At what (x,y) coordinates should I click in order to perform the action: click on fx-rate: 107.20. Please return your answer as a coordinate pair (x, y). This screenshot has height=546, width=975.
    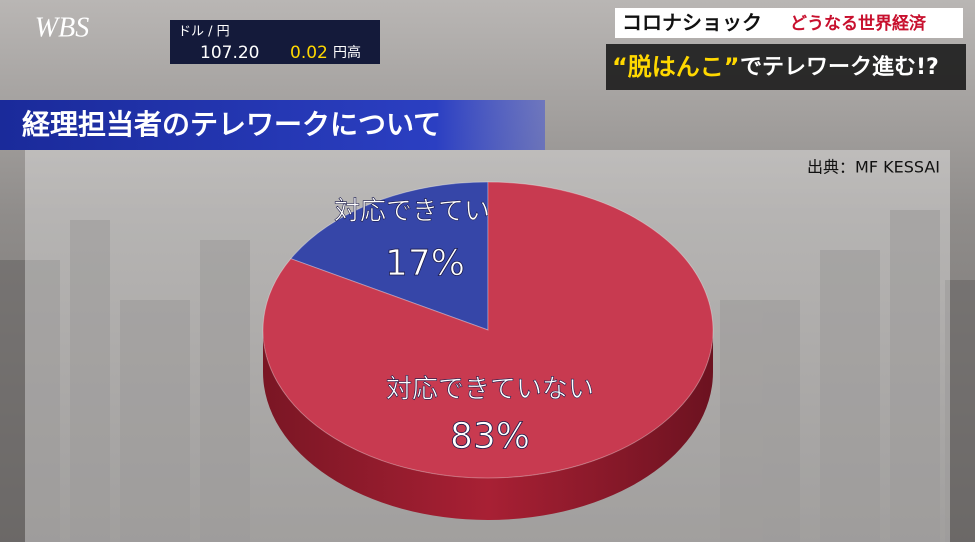
    Looking at the image, I should click on (229, 53).